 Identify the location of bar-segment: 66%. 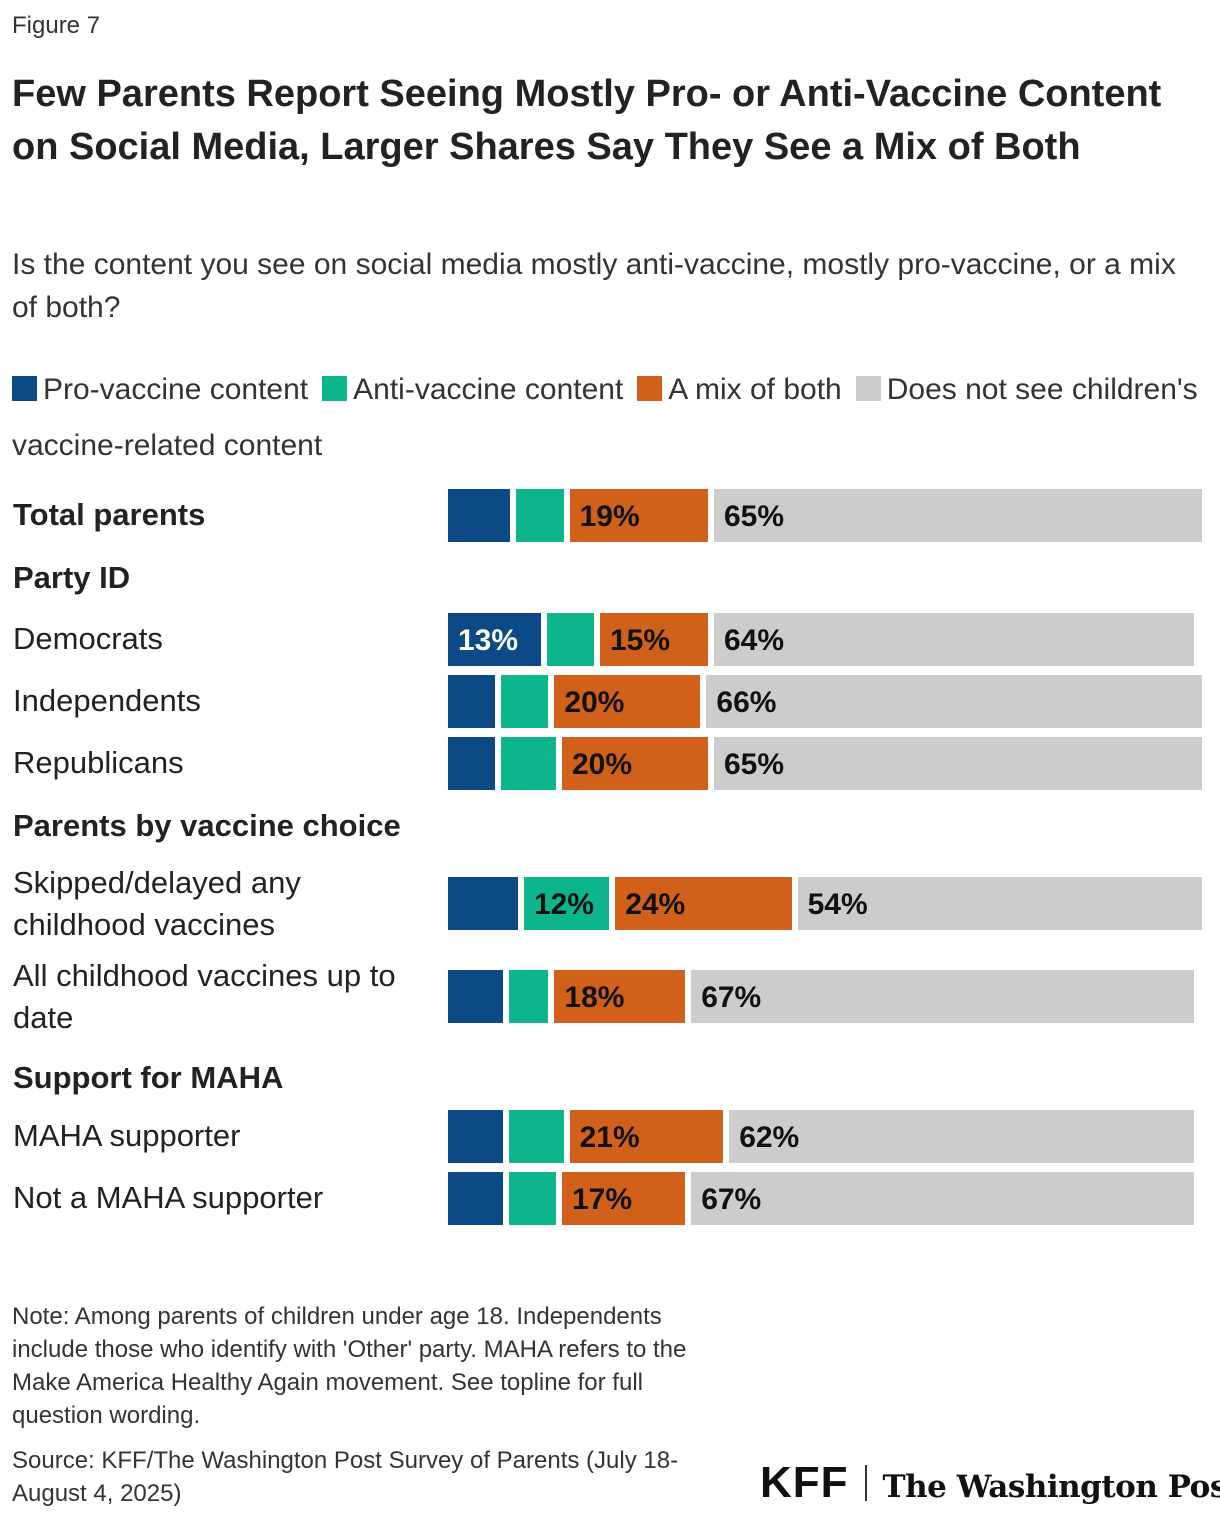
(954, 701).